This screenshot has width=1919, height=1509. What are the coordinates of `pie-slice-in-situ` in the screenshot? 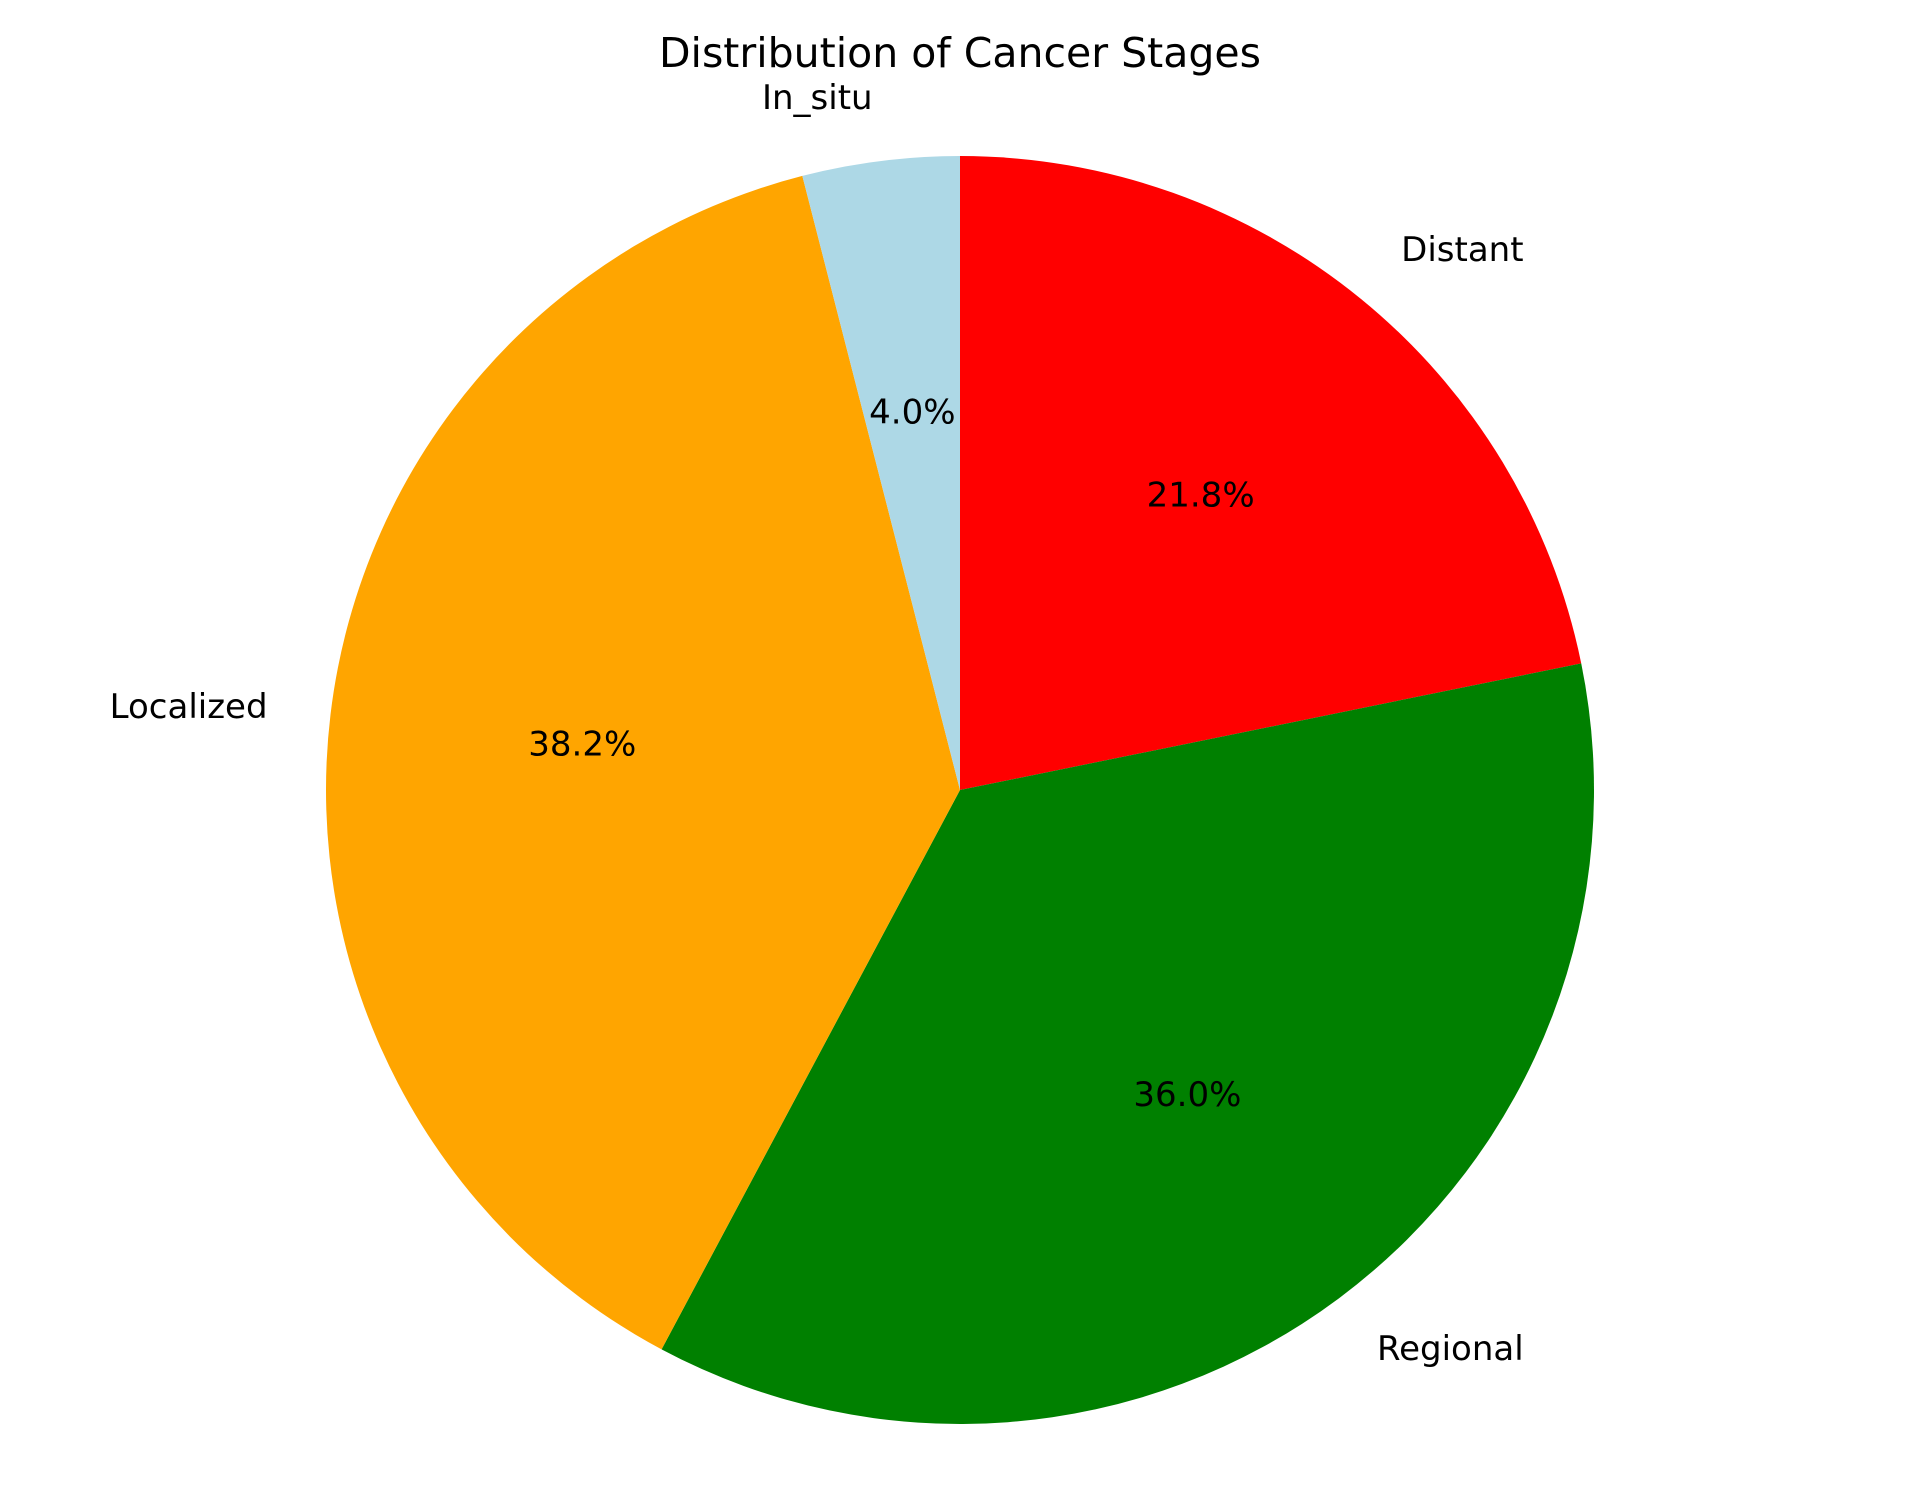 It's located at (881, 473).